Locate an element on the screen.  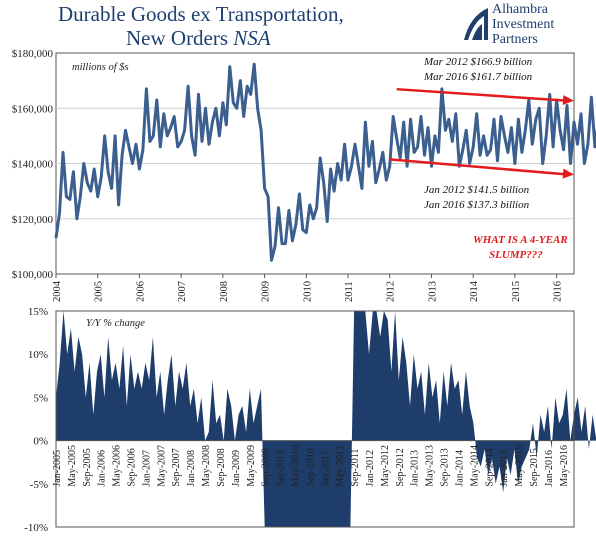
top-x-tick-label: 2009 is located at coordinates (266, 291).